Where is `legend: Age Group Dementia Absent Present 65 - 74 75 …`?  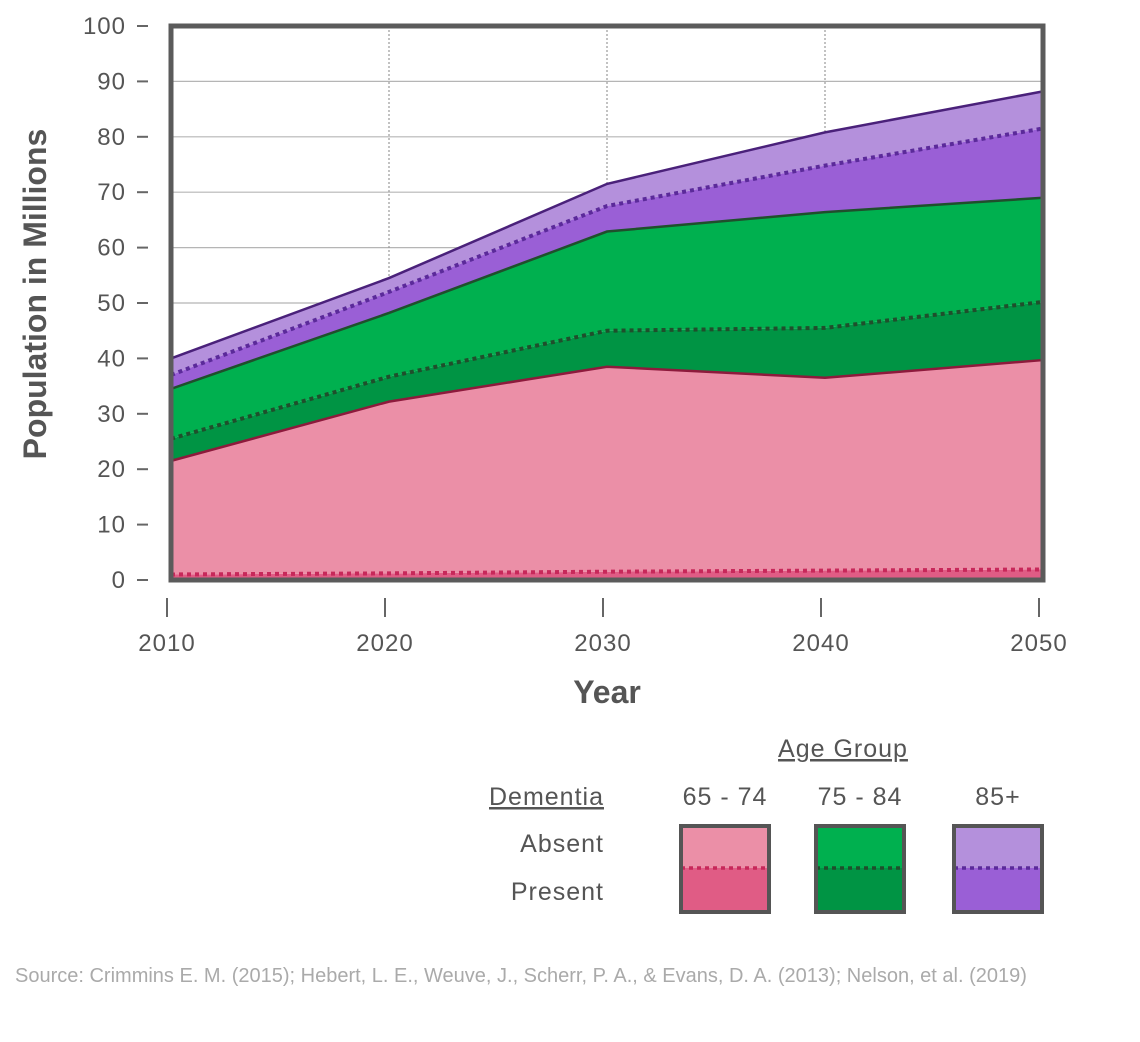 legend: Age Group Dementia Absent Present 65 - 74 75 … is located at coordinates (766, 824).